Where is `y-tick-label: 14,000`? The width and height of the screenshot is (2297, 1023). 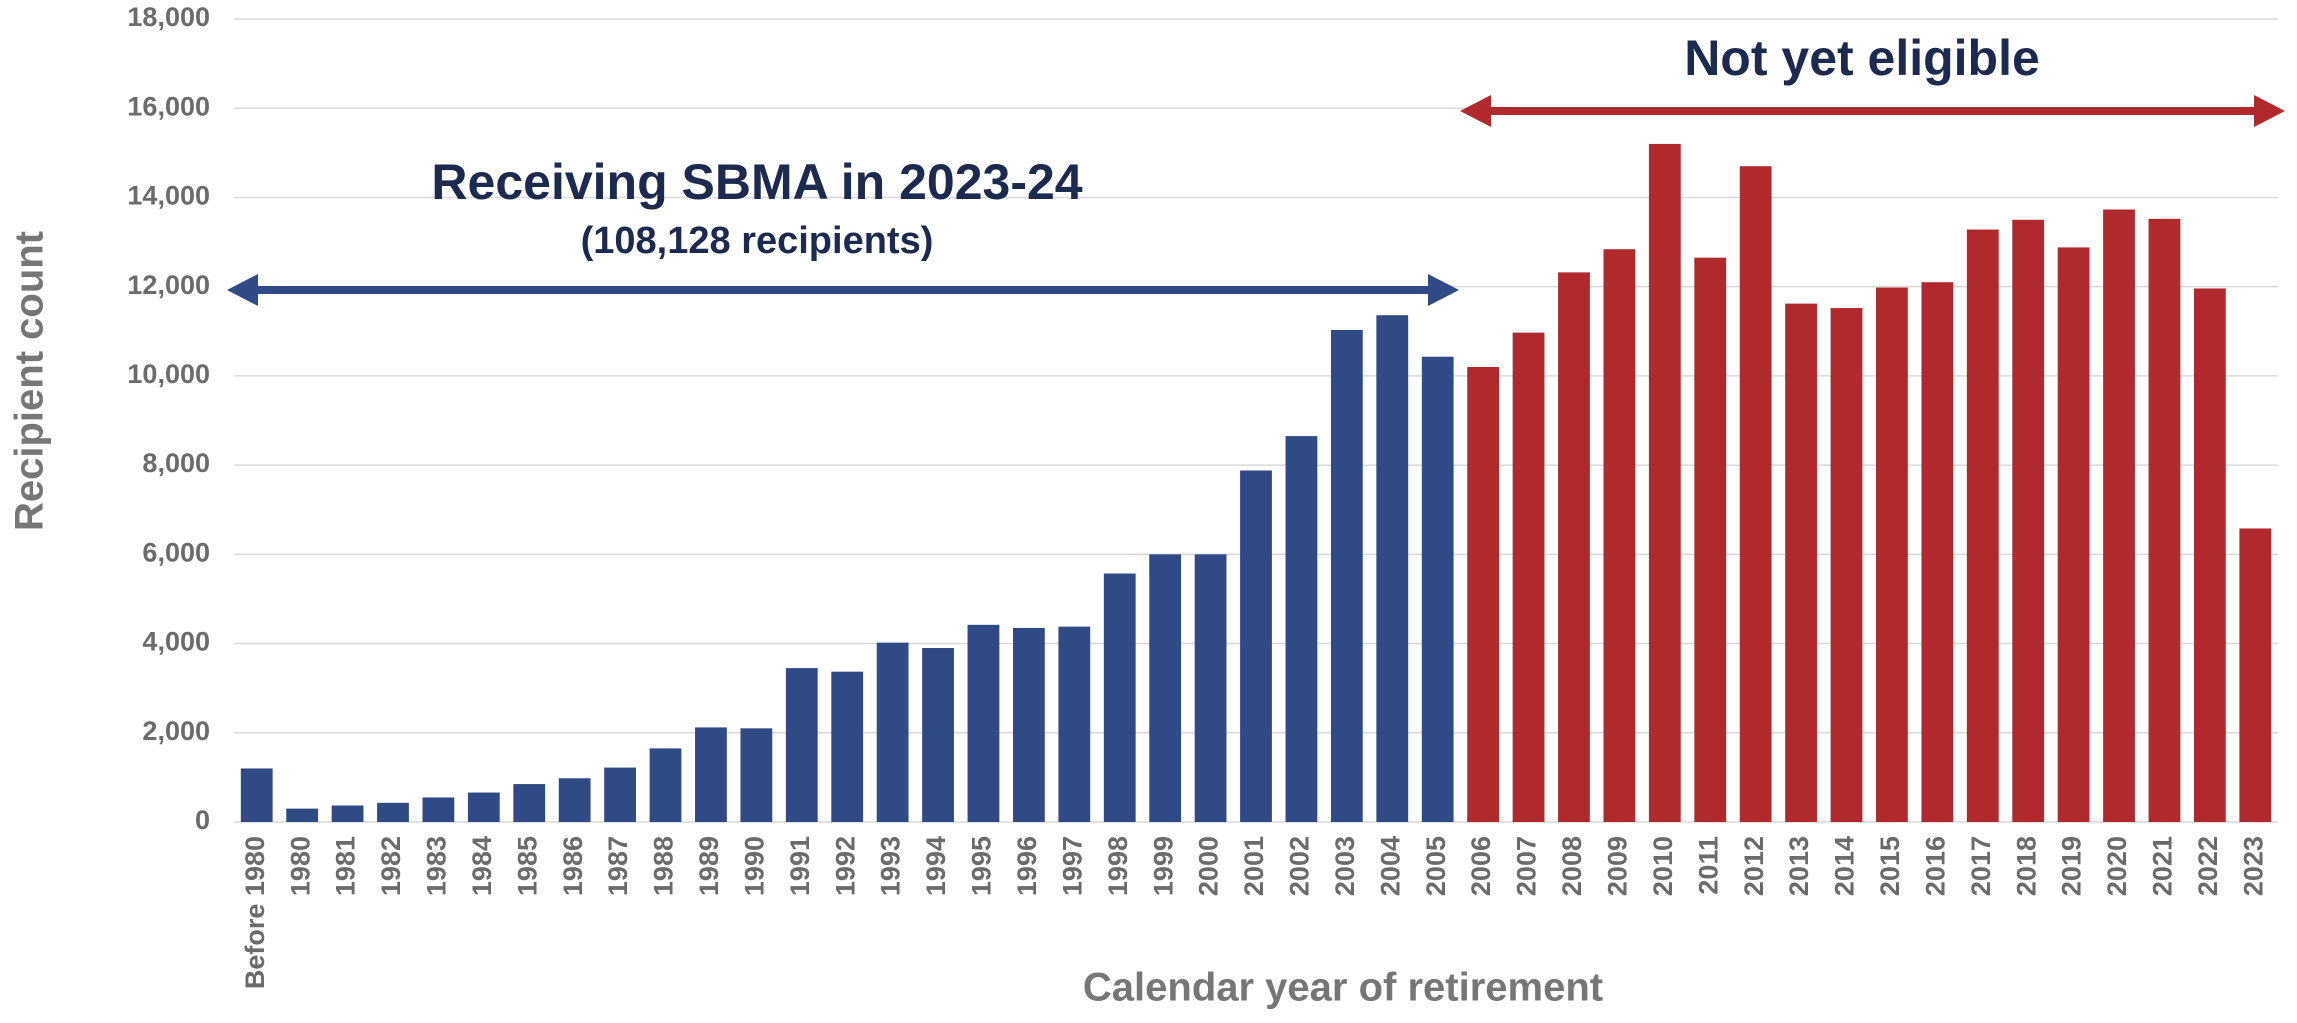 y-tick-label: 14,000 is located at coordinates (168, 196).